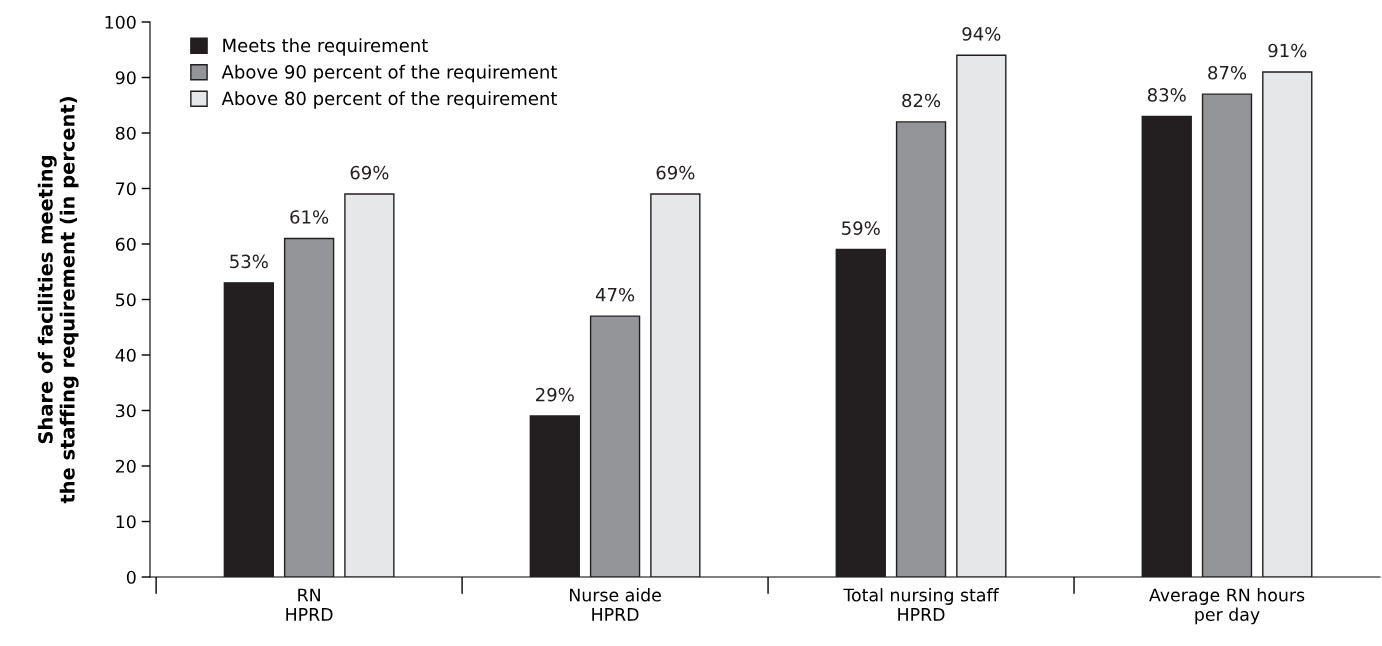  Describe the element at coordinates (555, 394) in the screenshot. I see `data-label: 29%` at that location.